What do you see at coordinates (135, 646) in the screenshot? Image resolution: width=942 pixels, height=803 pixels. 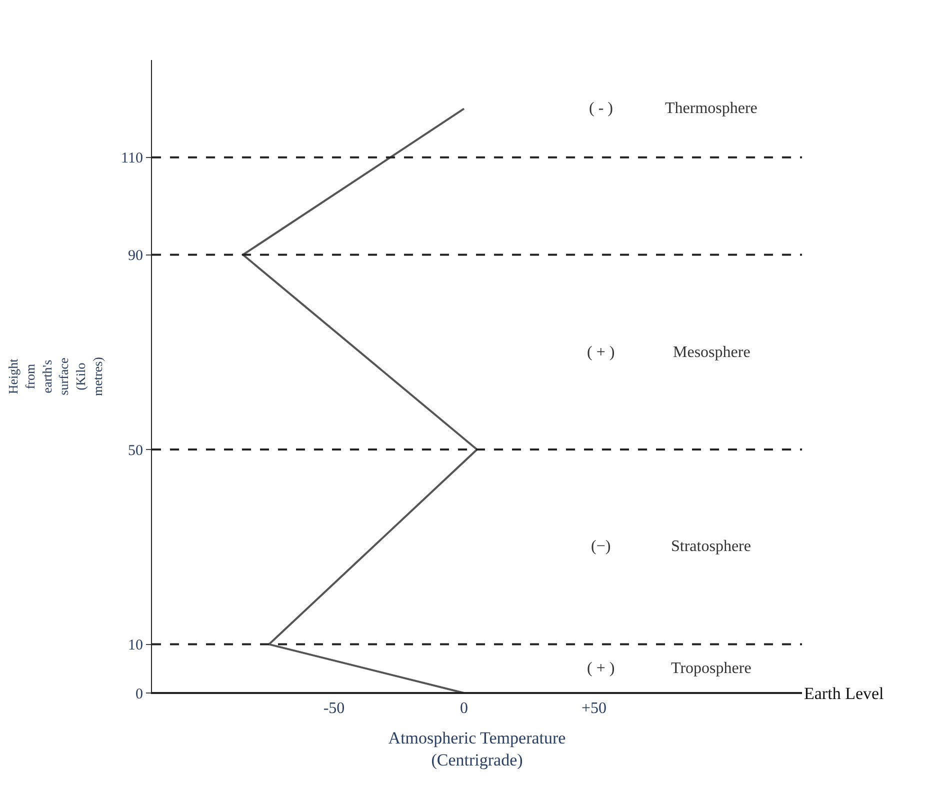 I see `y-tick-label: 10` at bounding box center [135, 646].